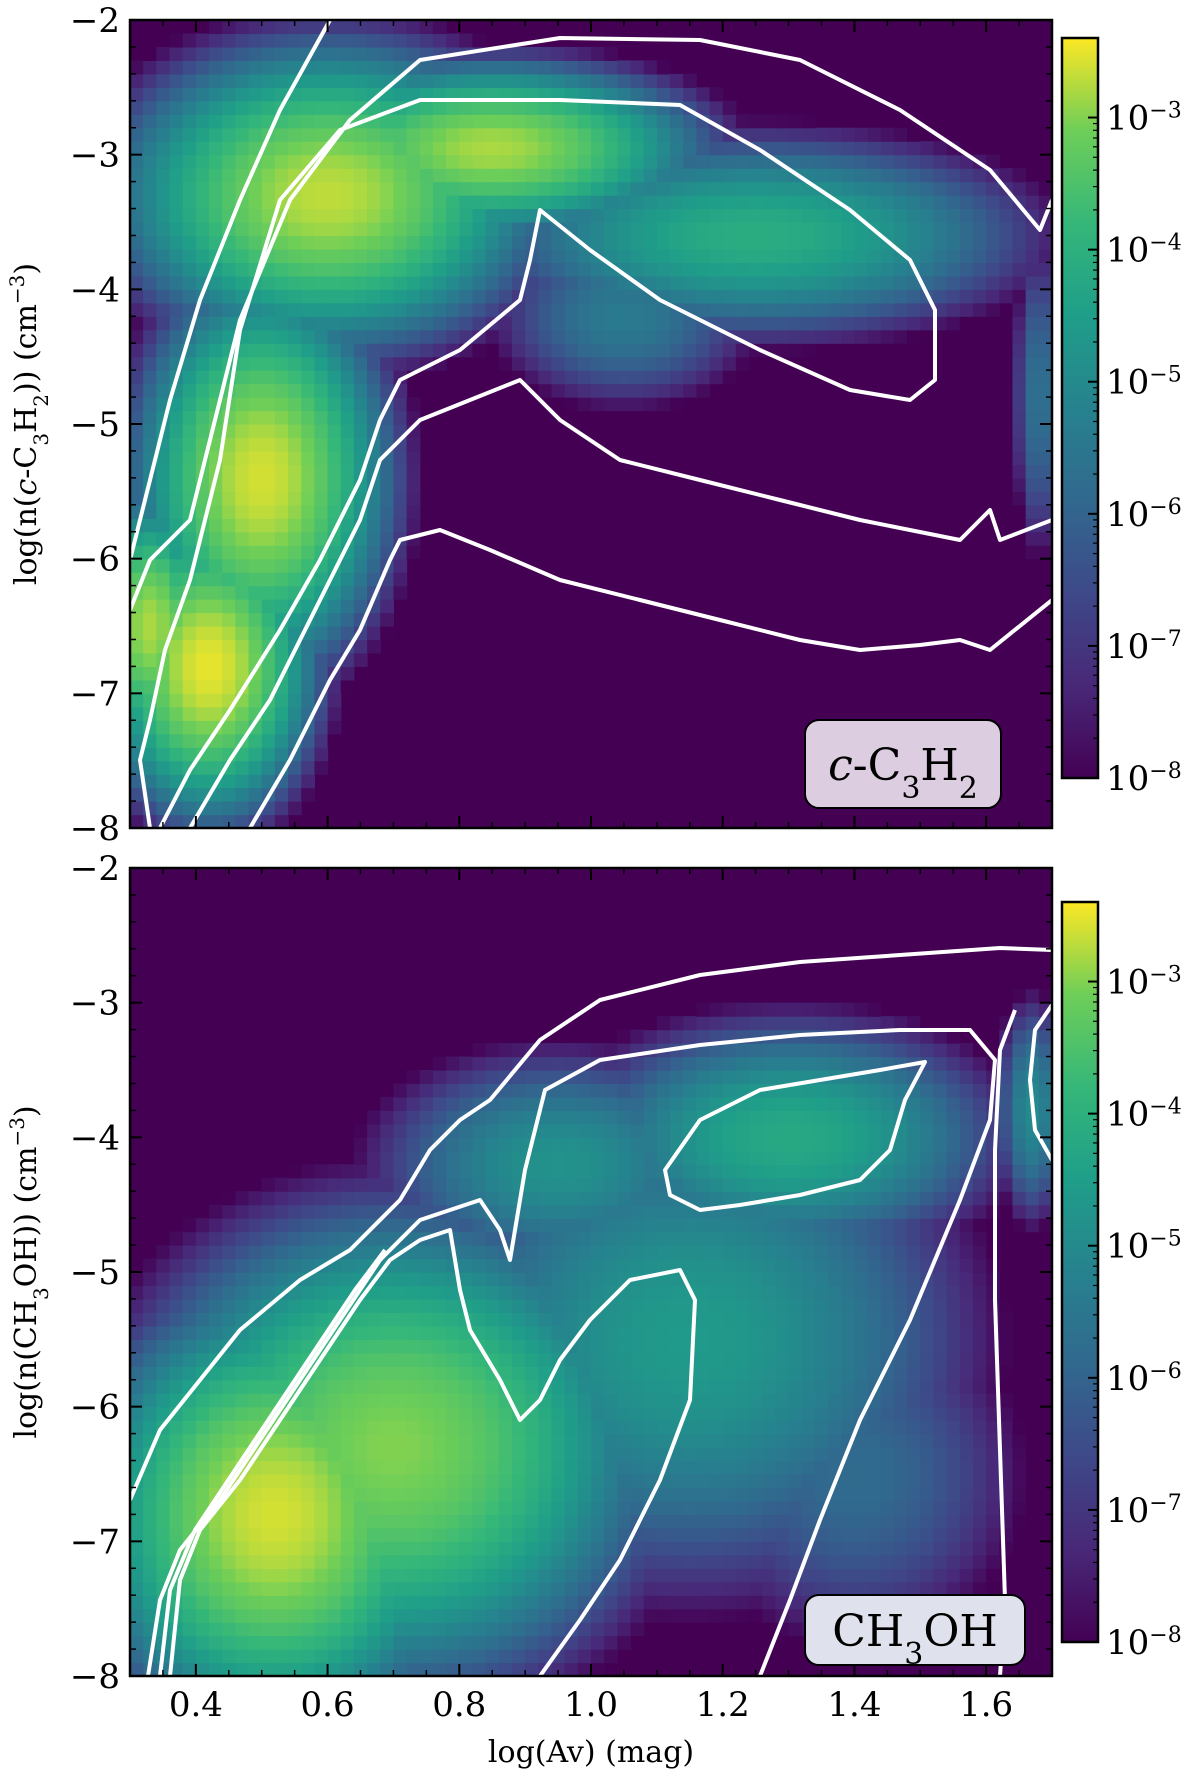 Image resolution: width=1200 pixels, height=1787 pixels. What do you see at coordinates (1135, 448) in the screenshot?
I see `colorbar-top-ticks: 10−310−410−510−610−710−8` at bounding box center [1135, 448].